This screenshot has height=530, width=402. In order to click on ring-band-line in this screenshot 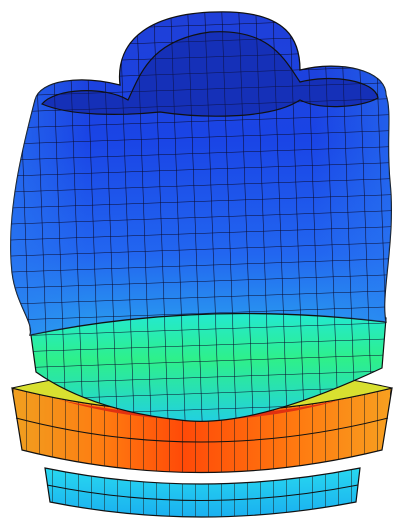, I will do `click(202, 430)`.